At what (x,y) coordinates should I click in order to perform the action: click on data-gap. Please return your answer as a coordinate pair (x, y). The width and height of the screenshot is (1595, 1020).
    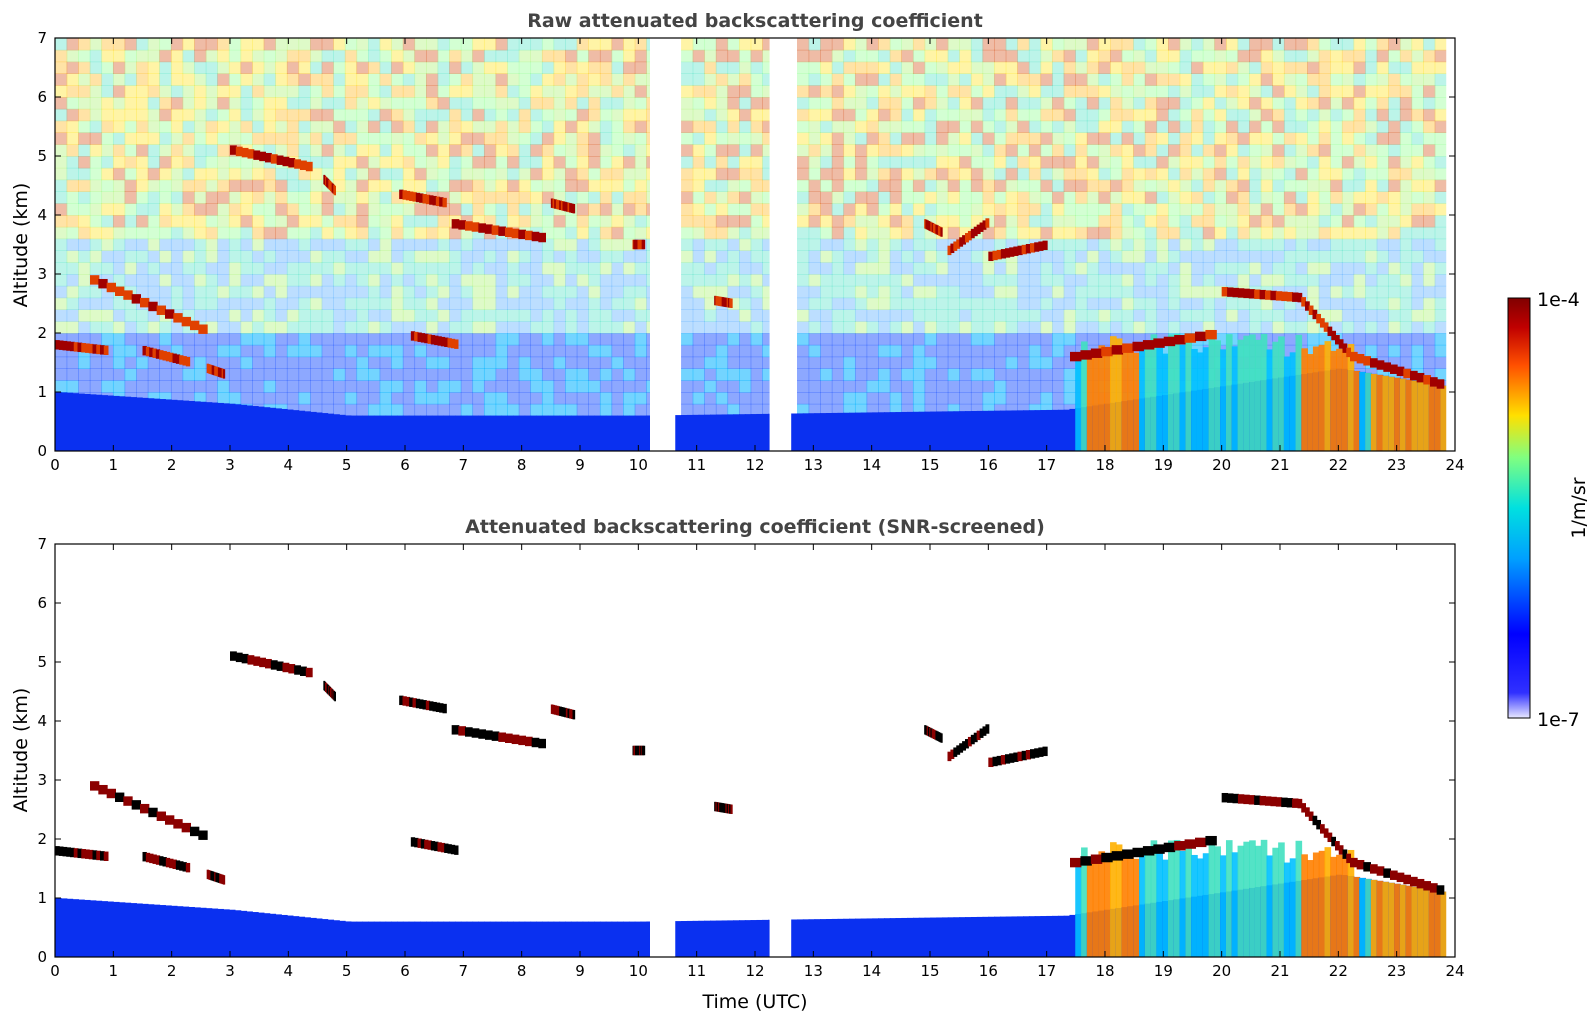
    Looking at the image, I should click on (779, 244).